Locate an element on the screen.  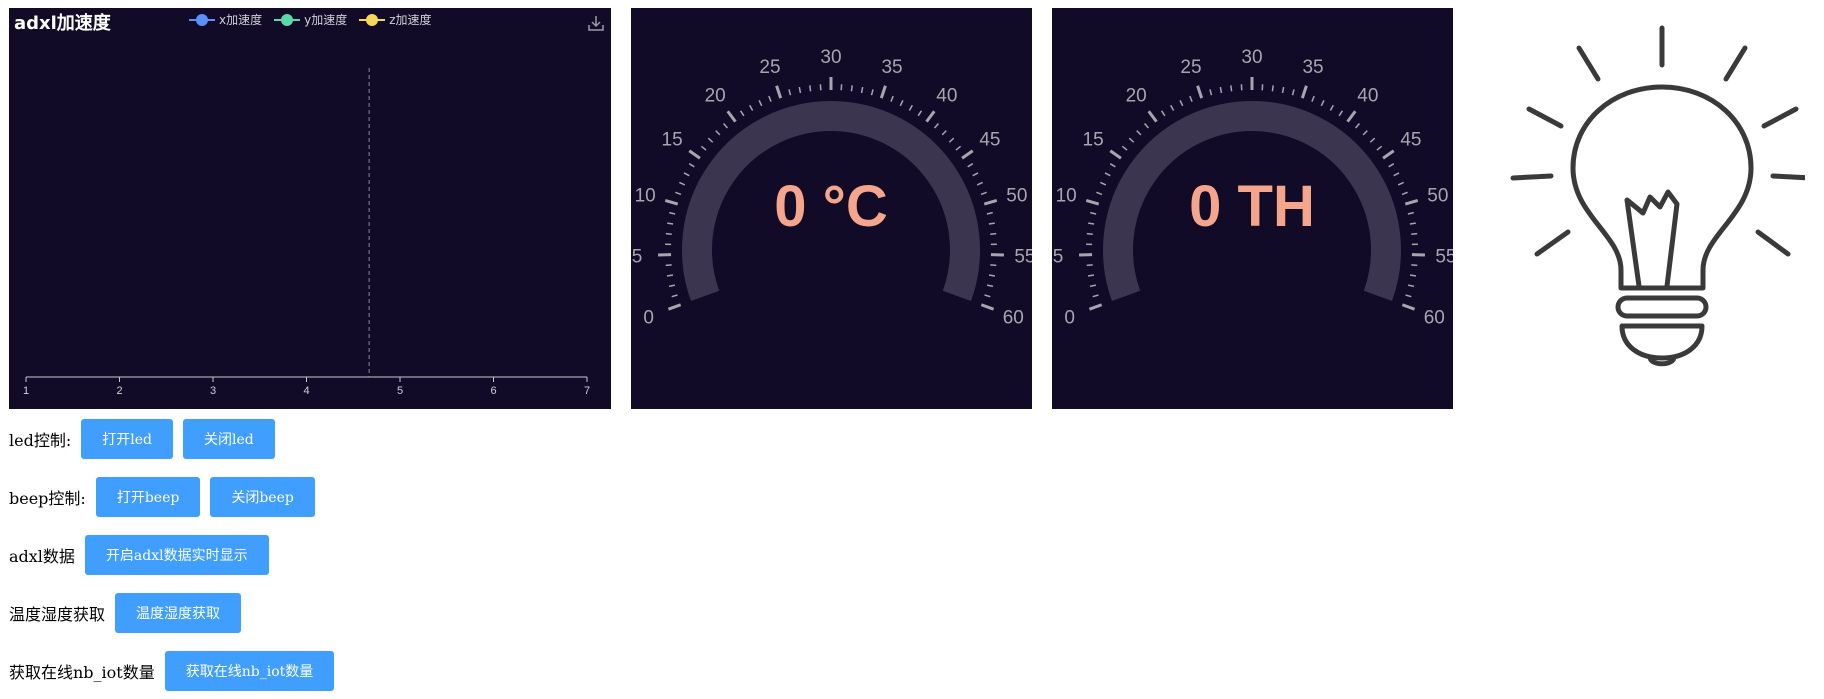
x-tick-label: 7 is located at coordinates (587, 391).